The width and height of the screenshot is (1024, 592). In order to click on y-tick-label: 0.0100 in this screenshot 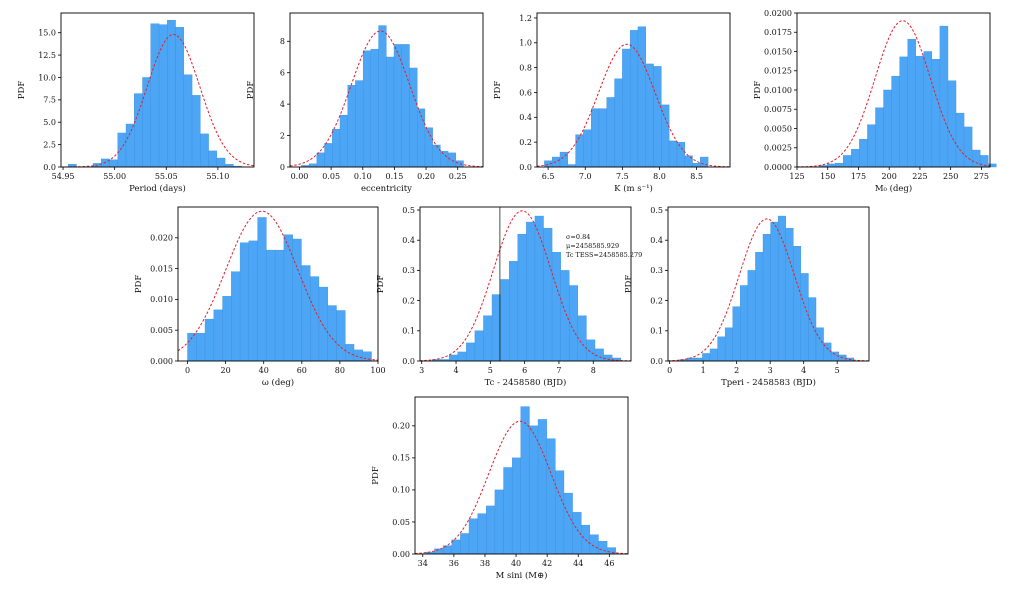, I will do `click(778, 90)`.